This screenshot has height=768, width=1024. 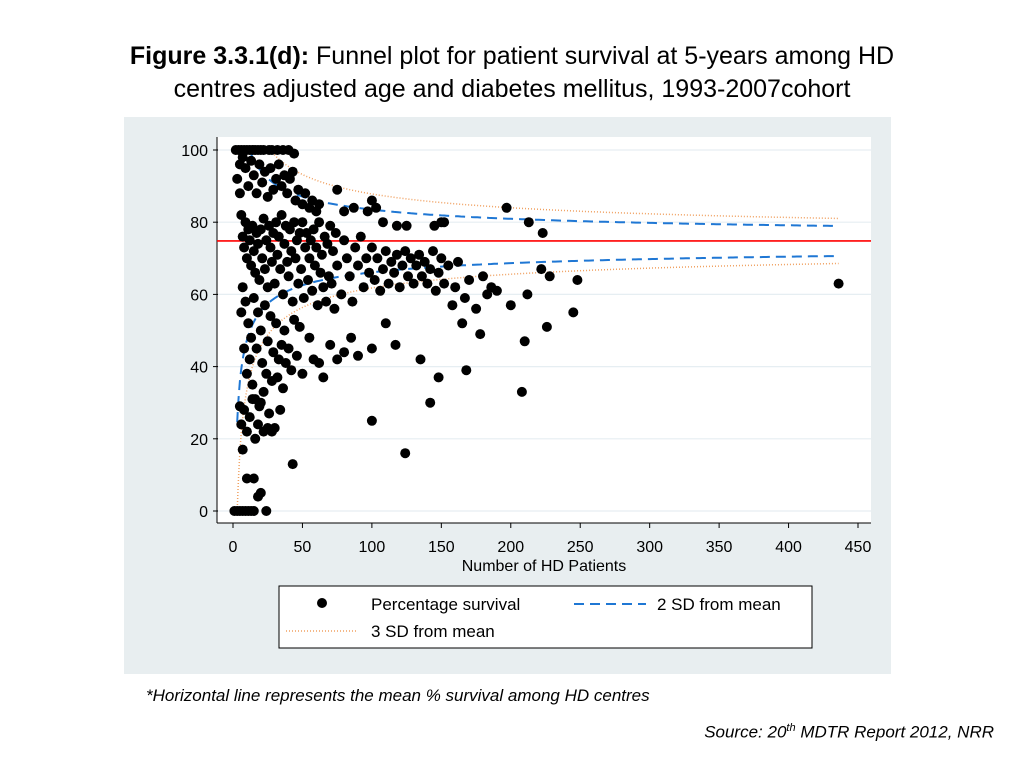 I want to click on y-tick-label: 40, so click(x=199, y=368).